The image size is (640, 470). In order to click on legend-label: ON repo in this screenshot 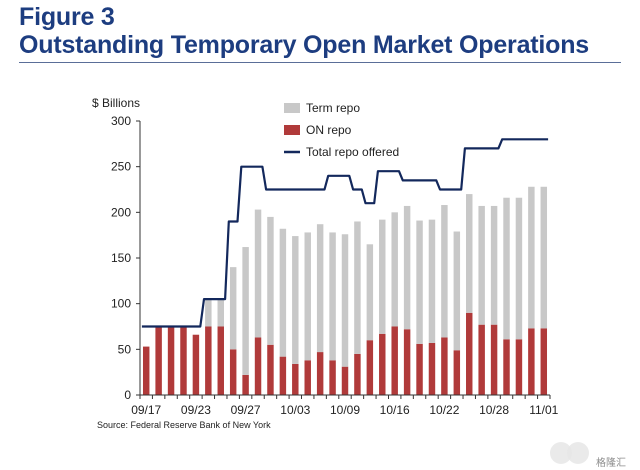, I will do `click(329, 130)`.